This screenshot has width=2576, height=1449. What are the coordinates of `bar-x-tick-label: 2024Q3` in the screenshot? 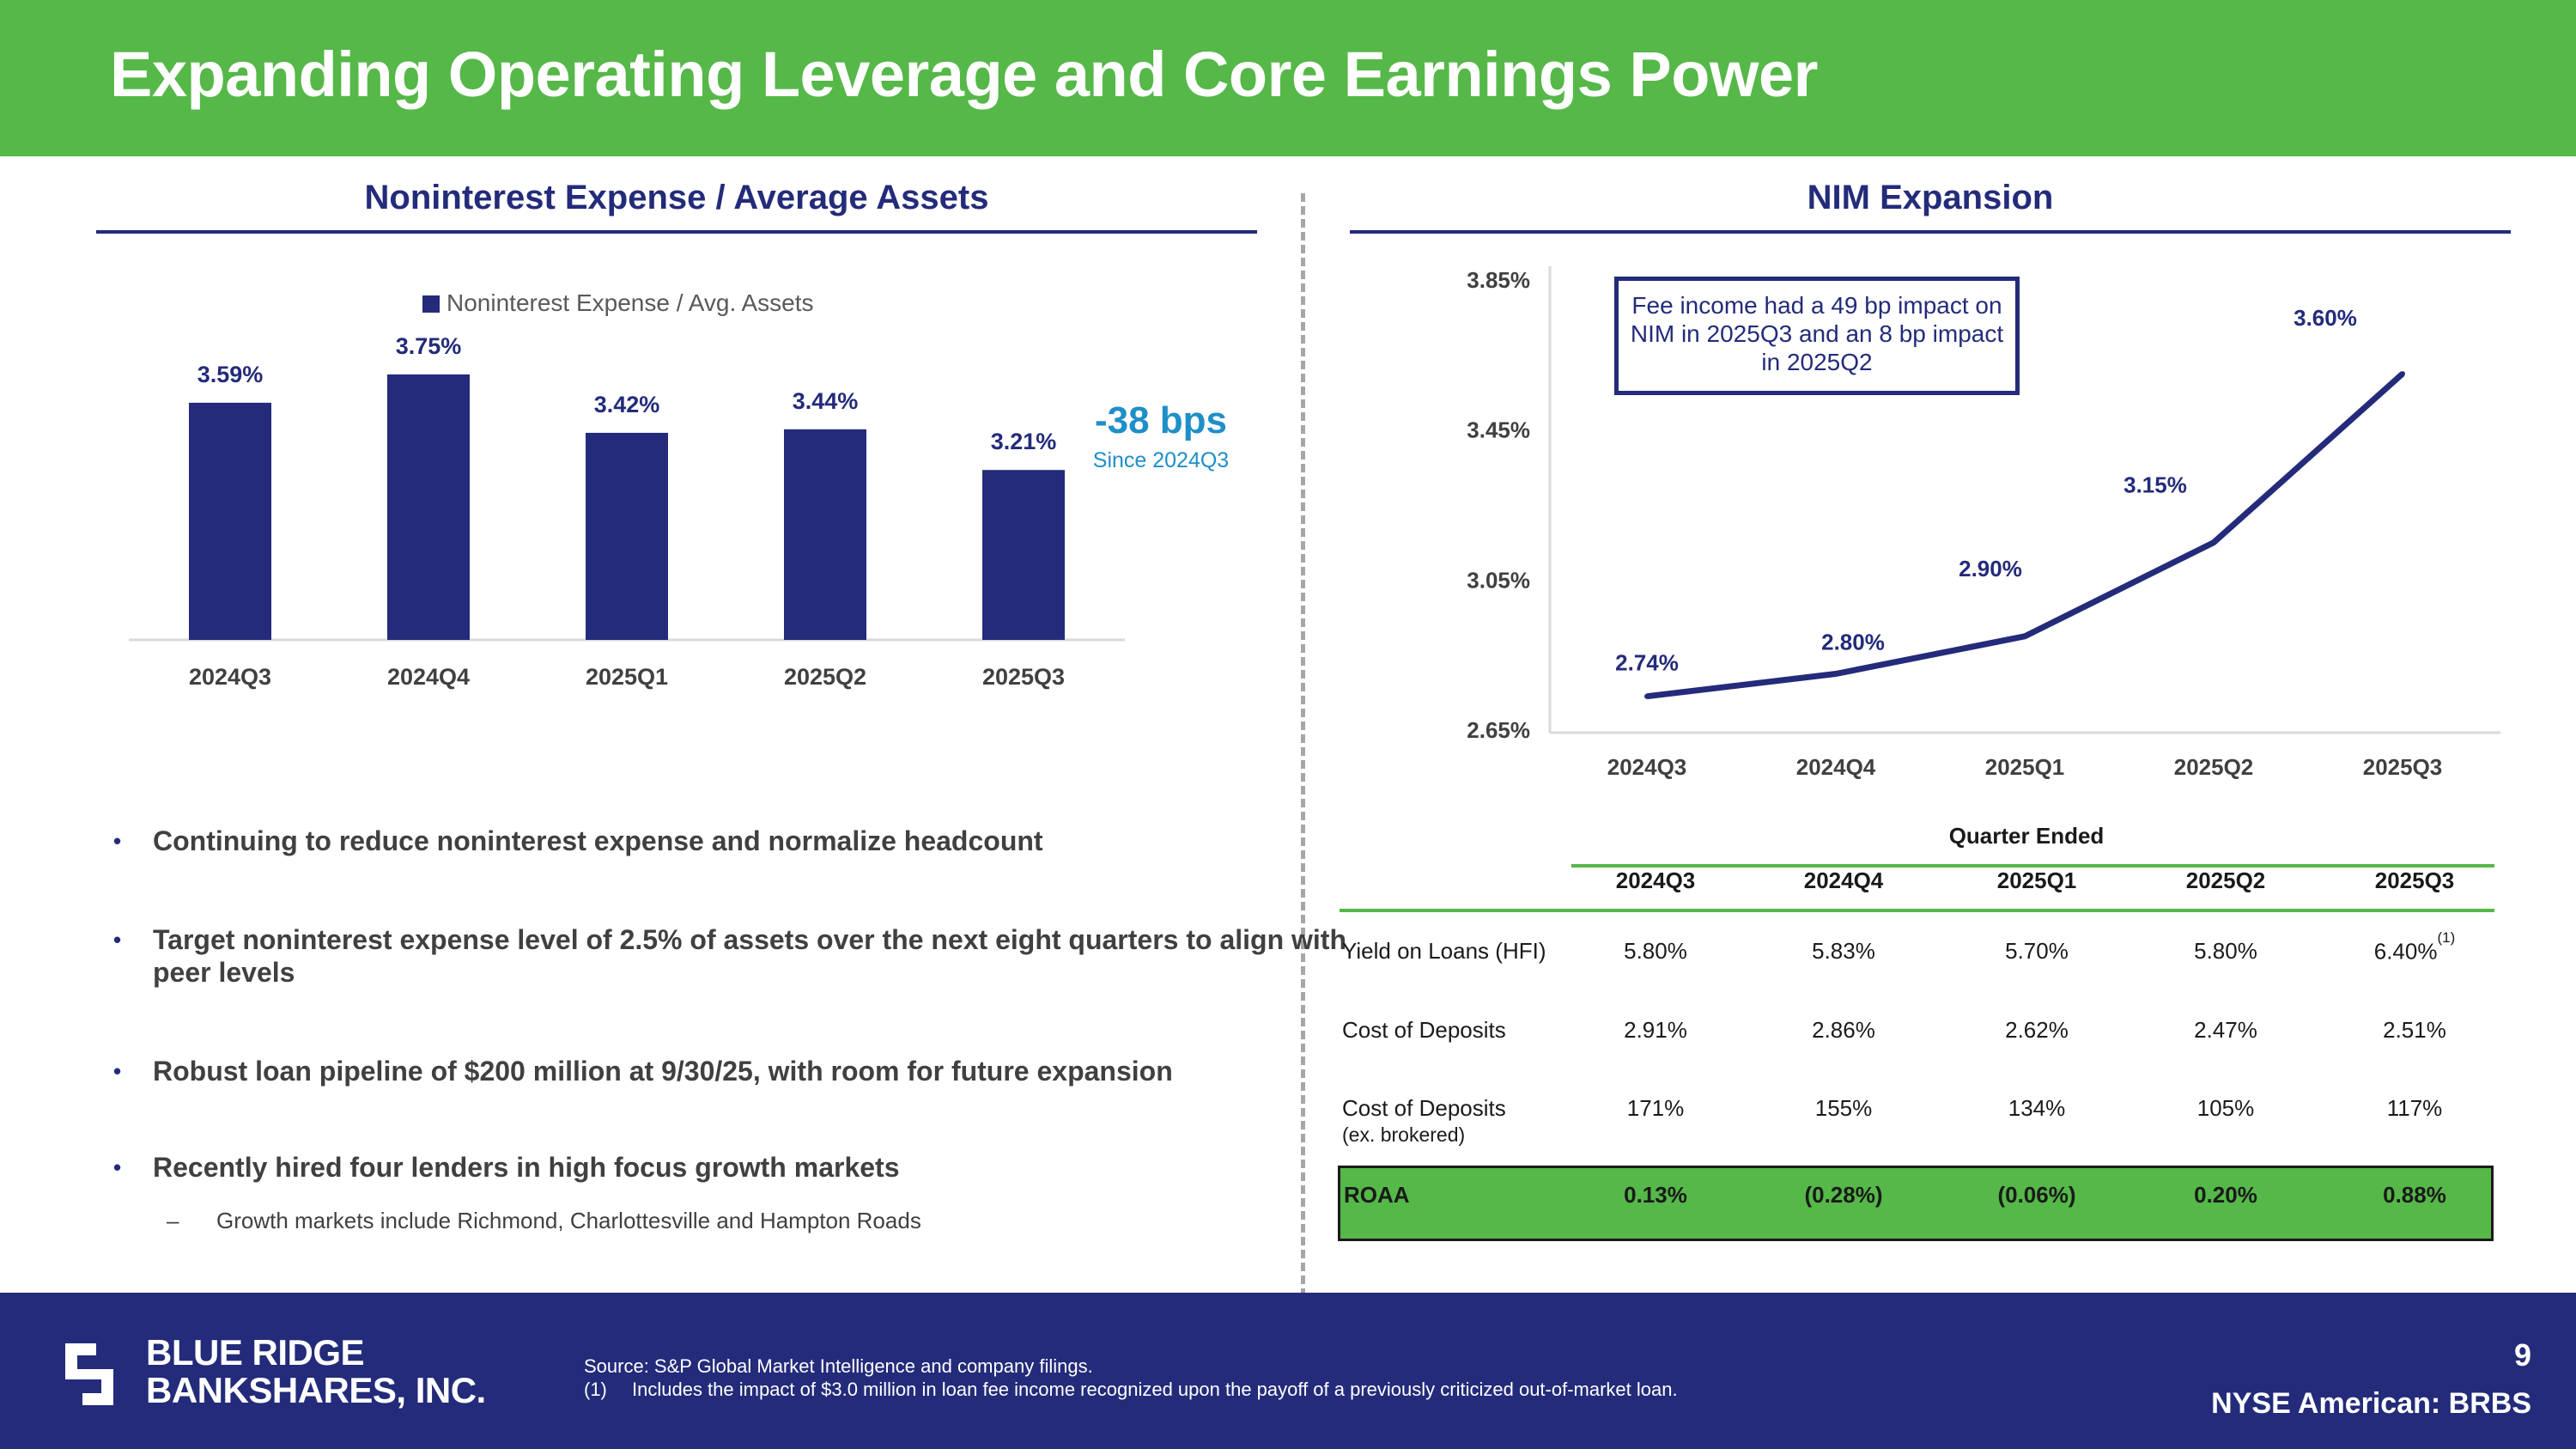 It's located at (230, 677).